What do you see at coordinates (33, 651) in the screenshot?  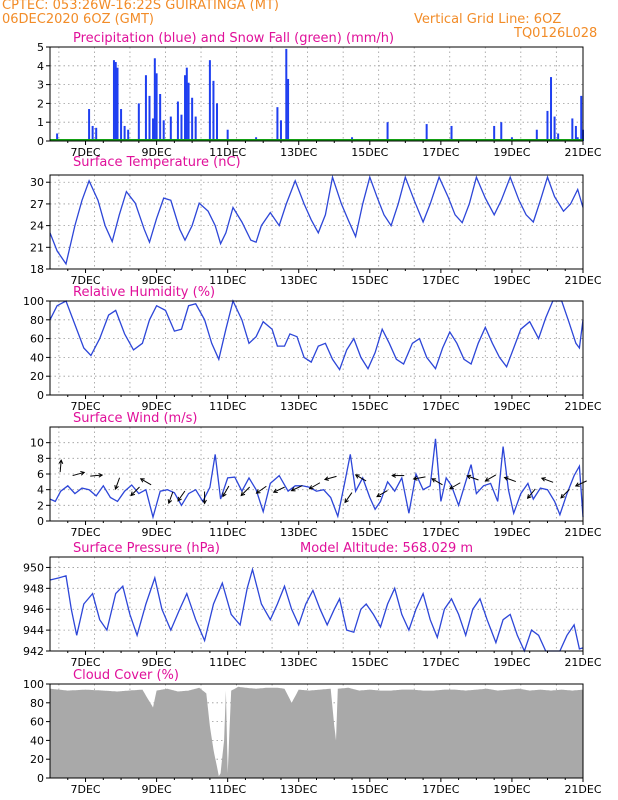 I see `y-tick-label: 942` at bounding box center [33, 651].